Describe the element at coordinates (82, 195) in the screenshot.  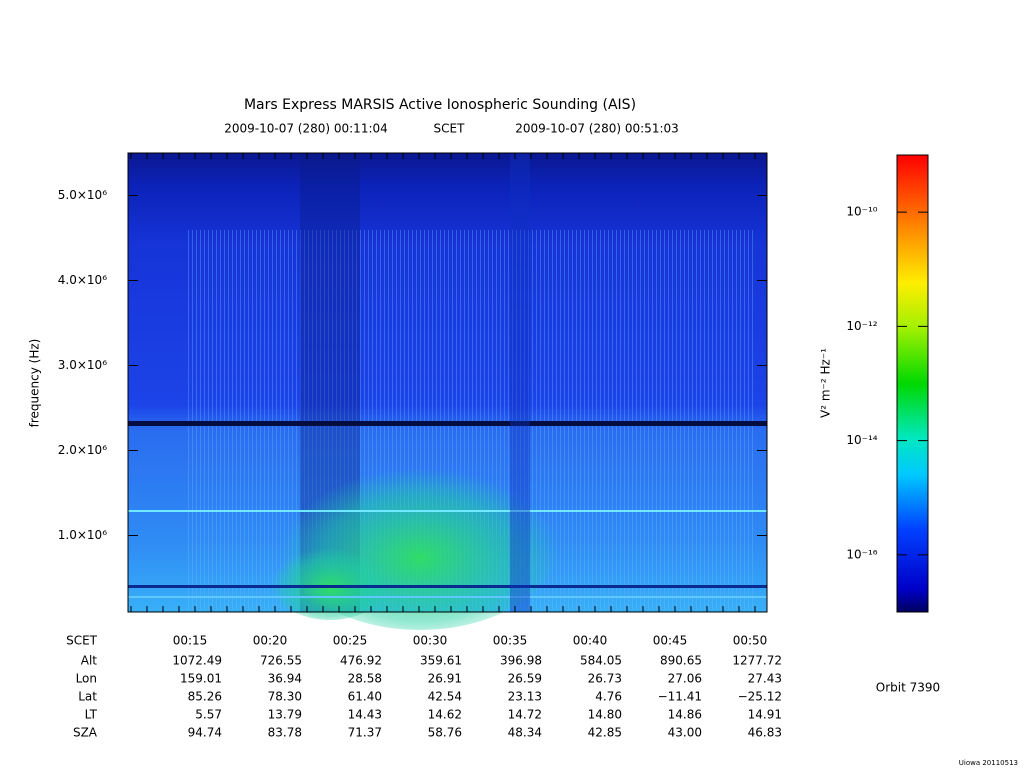
I see `y-tick-label: 5.0×10⁶` at that location.